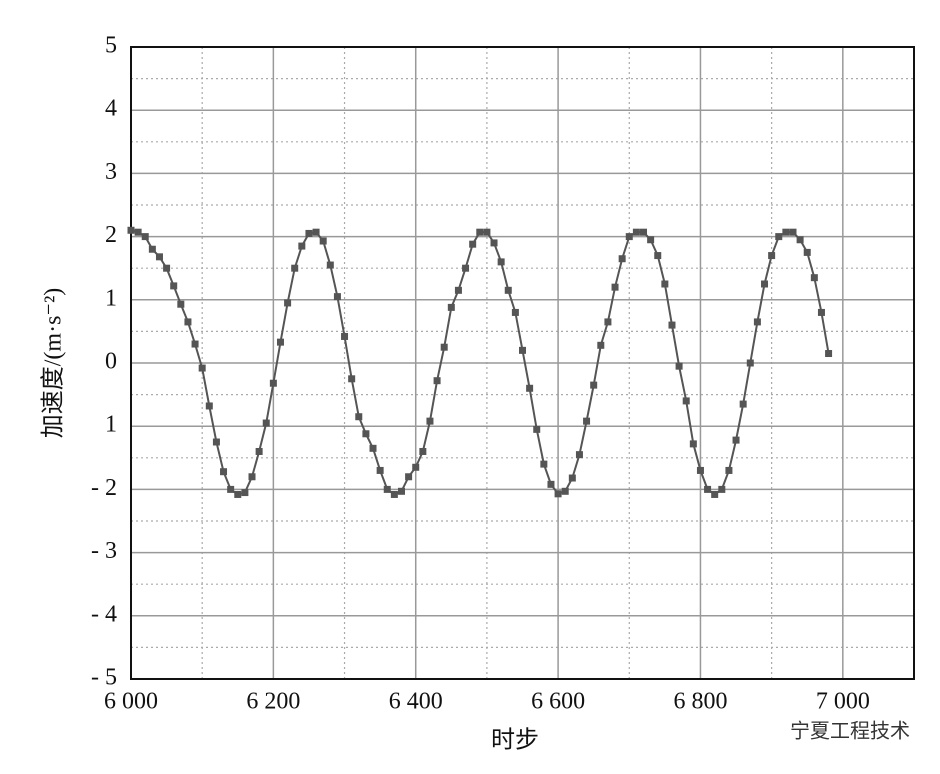 The height and width of the screenshot is (774, 940). What do you see at coordinates (416, 702) in the screenshot?
I see `x-tick-label: 6 400` at bounding box center [416, 702].